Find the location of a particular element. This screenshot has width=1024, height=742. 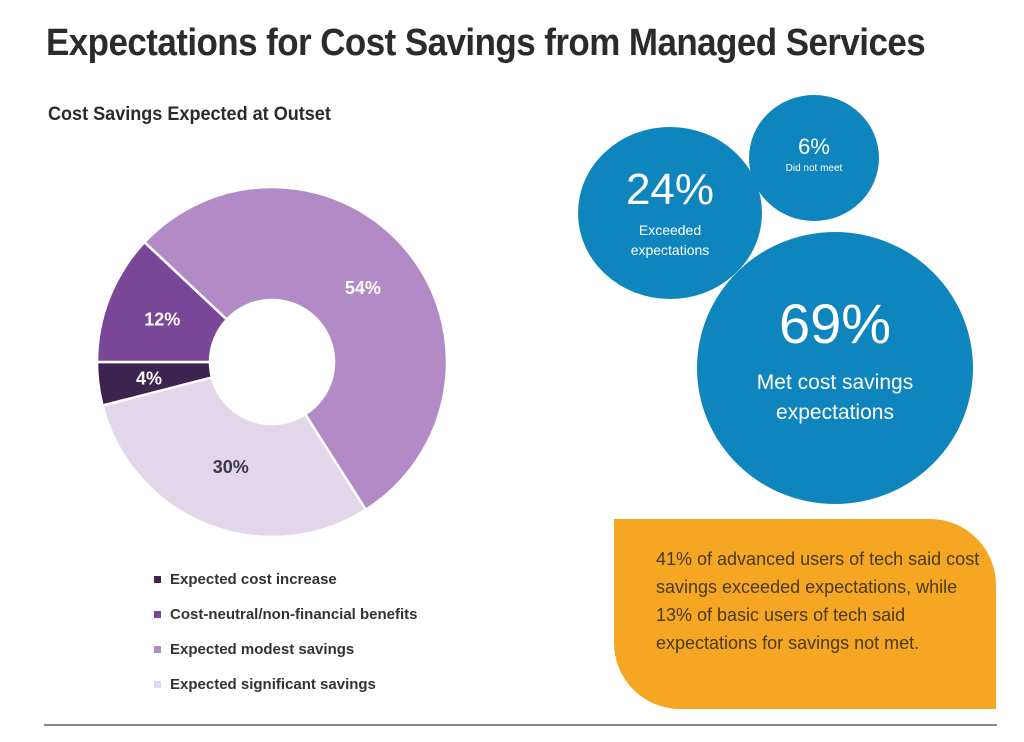

donut-data-label: 12% is located at coordinates (162, 320).